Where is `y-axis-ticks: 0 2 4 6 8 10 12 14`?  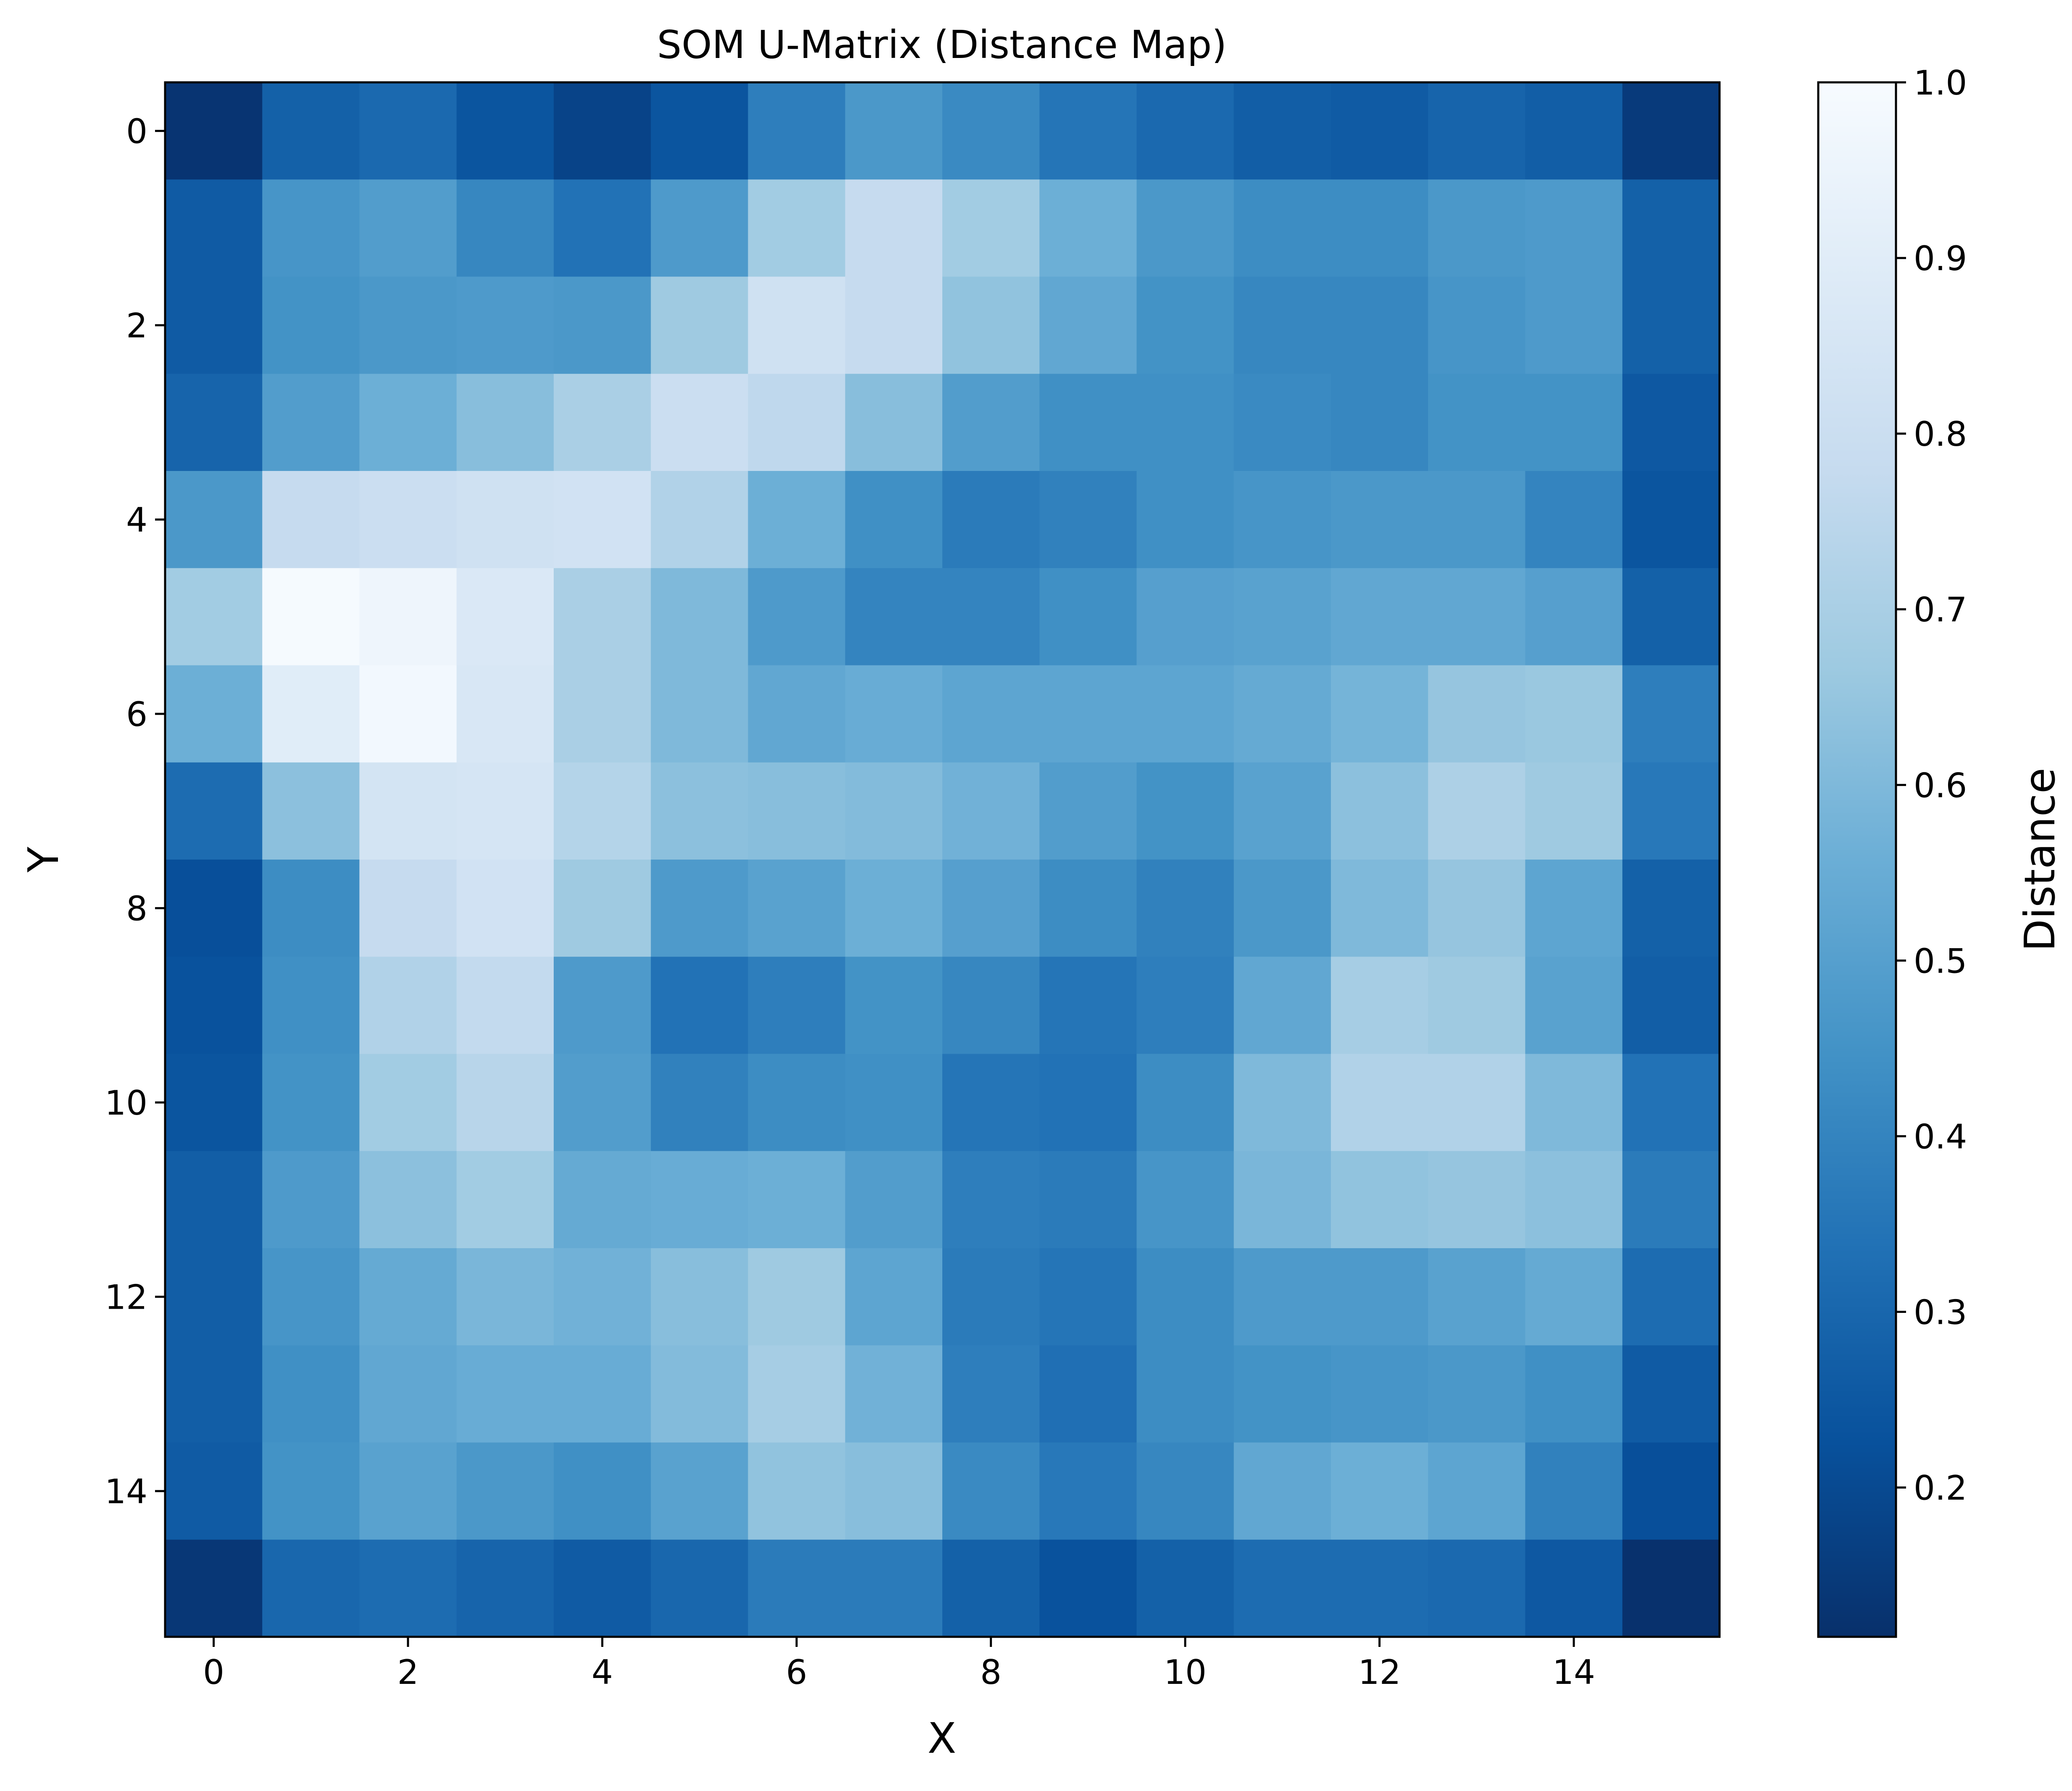 y-axis-ticks: 0 2 4 6 8 10 12 14 is located at coordinates (135, 812).